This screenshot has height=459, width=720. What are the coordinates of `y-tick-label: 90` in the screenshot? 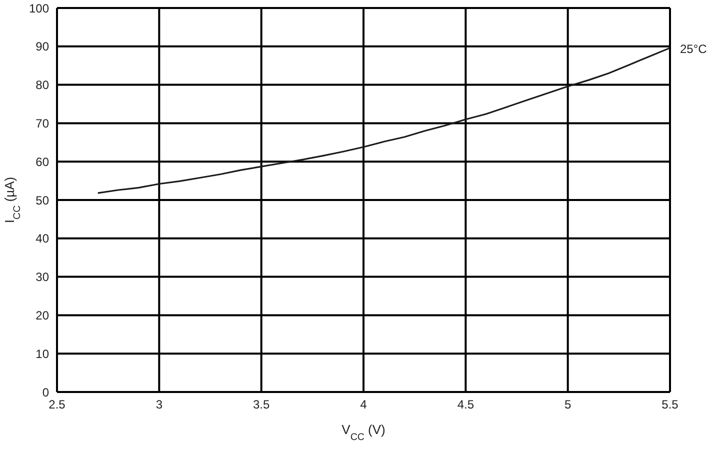 It's located at (43, 47).